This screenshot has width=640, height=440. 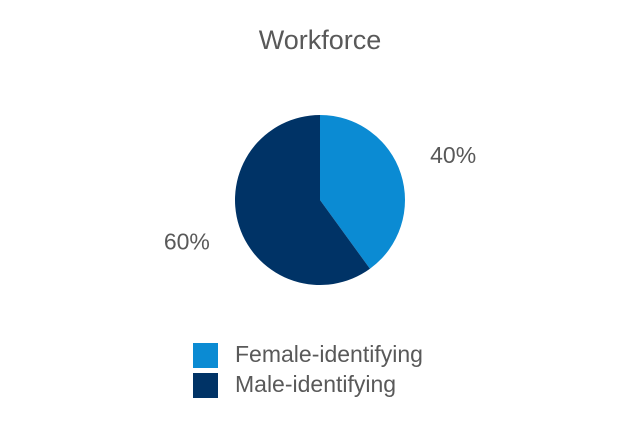 What do you see at coordinates (453, 155) in the screenshot?
I see `data-label: 40%` at bounding box center [453, 155].